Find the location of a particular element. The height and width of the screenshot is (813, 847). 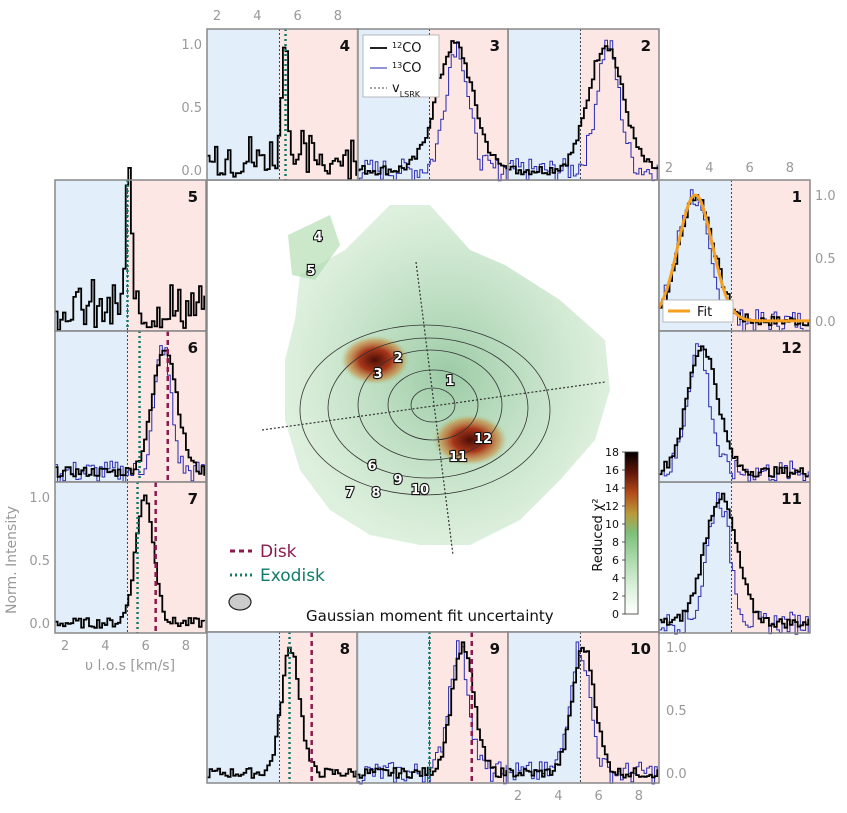

contours is located at coordinates (425, 410).